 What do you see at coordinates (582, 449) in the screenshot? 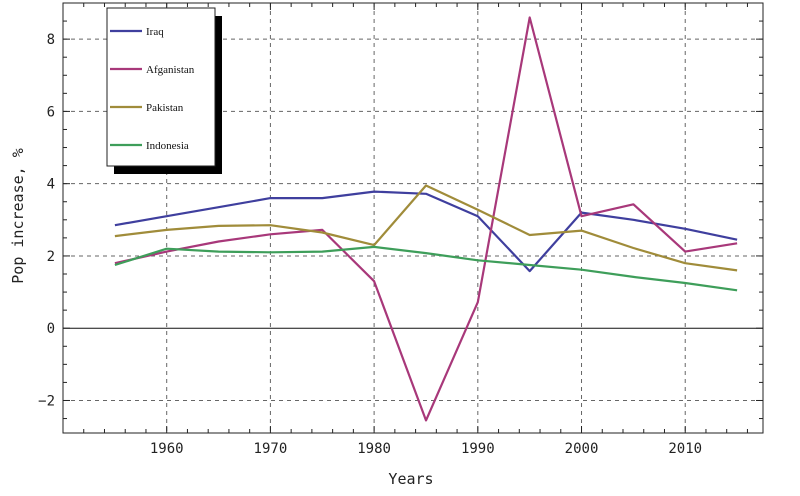
I see `x-tick-label: 2000` at bounding box center [582, 449].